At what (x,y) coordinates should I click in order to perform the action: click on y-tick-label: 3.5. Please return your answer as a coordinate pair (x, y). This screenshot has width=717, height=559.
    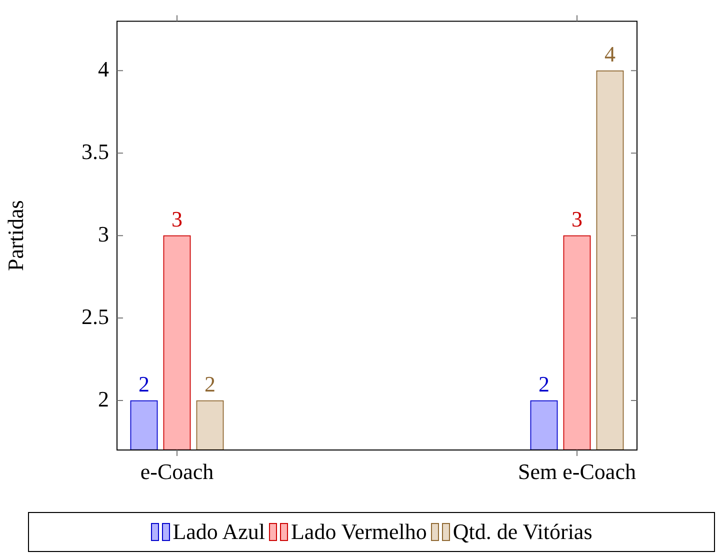
    Looking at the image, I should click on (95, 151).